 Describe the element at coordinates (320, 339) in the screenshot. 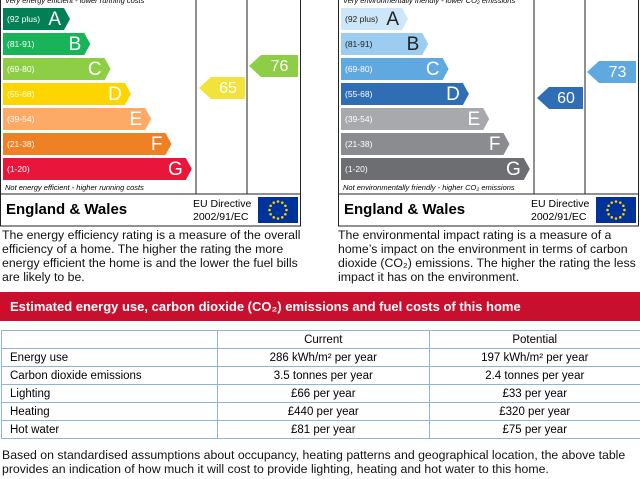

I see `header-row: Current Potential` at that location.